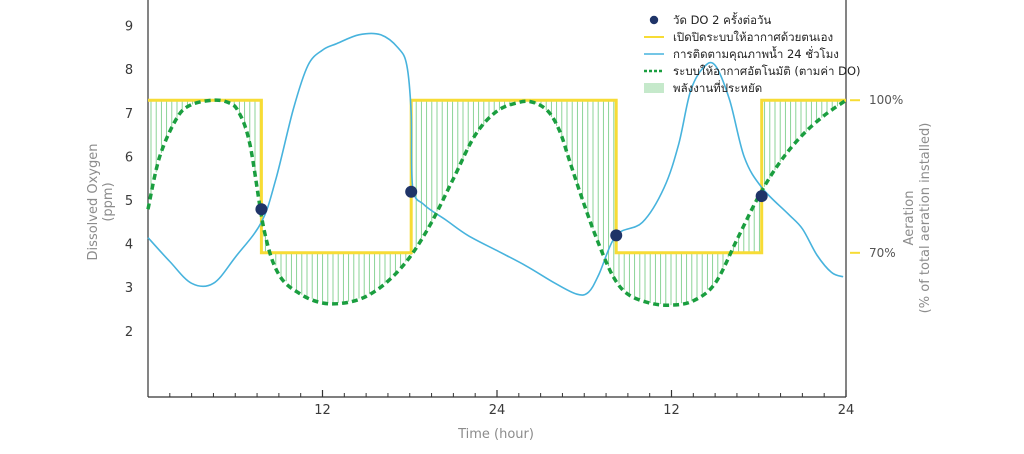 This screenshot has height=454, width=1024. Describe the element at coordinates (129, 201) in the screenshot. I see `y-tick-label: 5` at that location.